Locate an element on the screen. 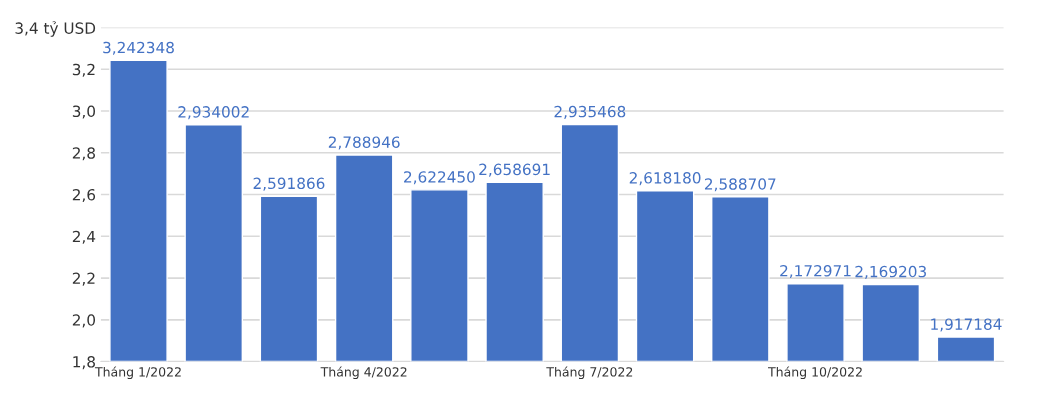 Image resolution: width=1062 pixels, height=393 pixels. data-label: 2,622450 is located at coordinates (439, 178).